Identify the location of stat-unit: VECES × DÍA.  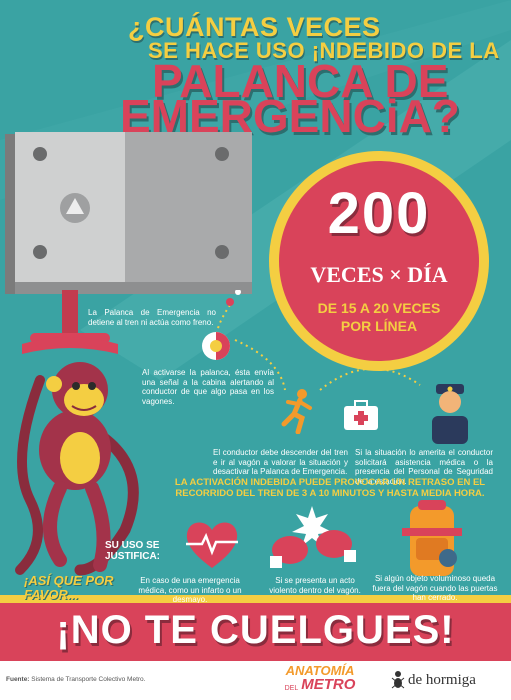
(379, 274).